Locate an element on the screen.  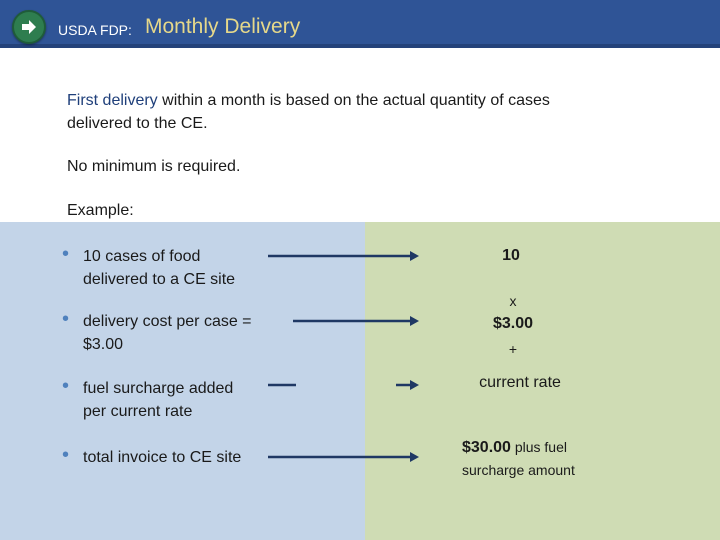
intro-line2: delivered to the CE. is located at coordinates (137, 123).